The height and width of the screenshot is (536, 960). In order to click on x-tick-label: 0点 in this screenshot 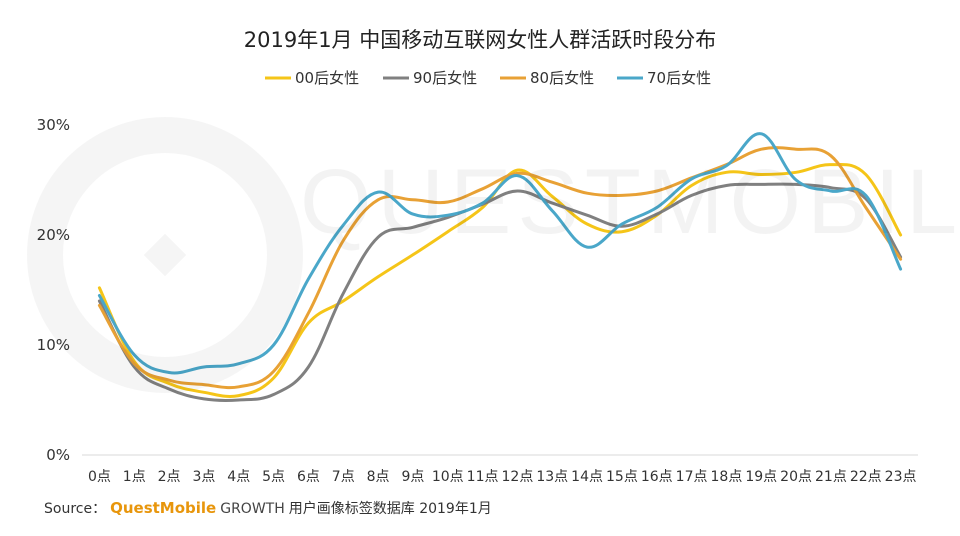, I will do `click(99, 477)`.